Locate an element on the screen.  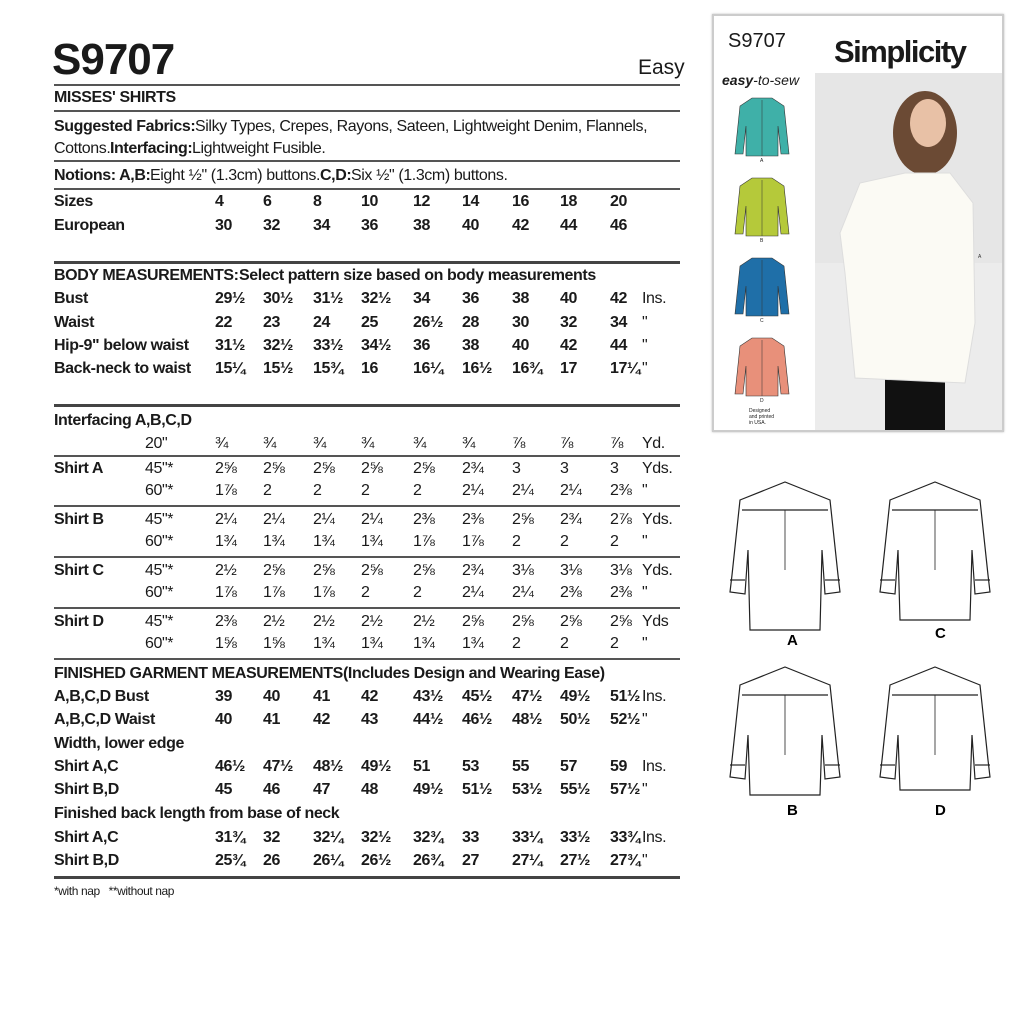
cell-value: 27½ is located at coordinates (575, 860).